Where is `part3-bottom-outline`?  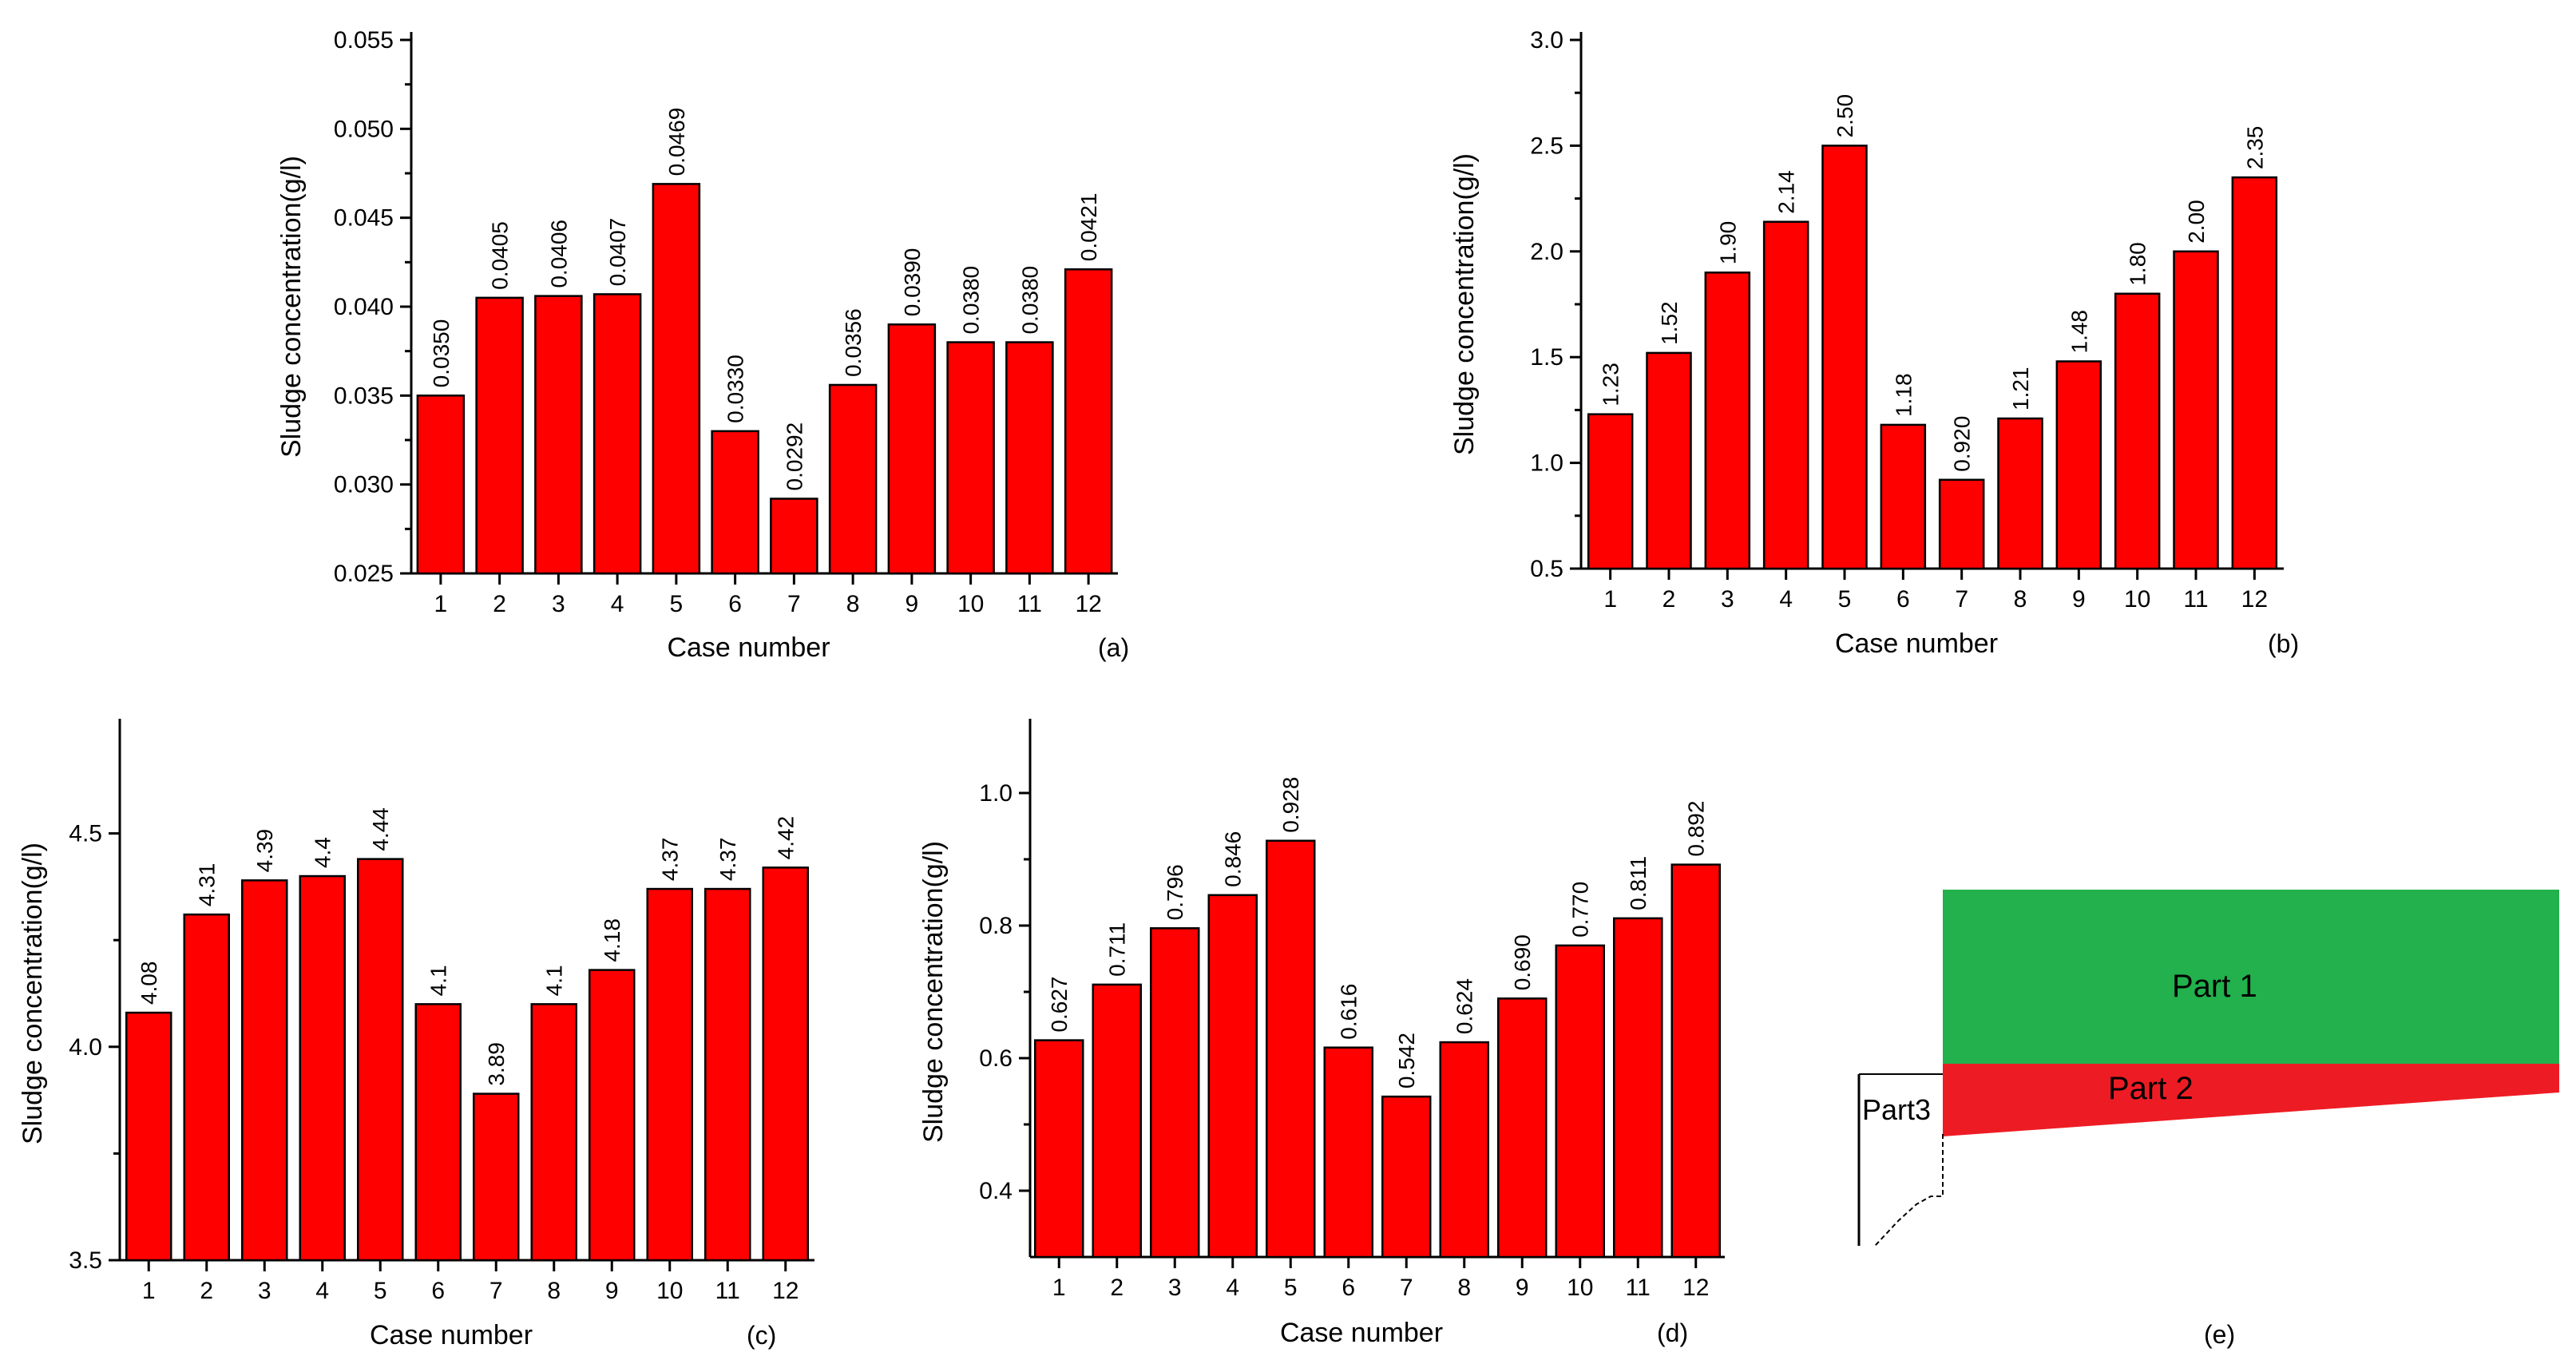 part3-bottom-outline is located at coordinates (1909, 1191).